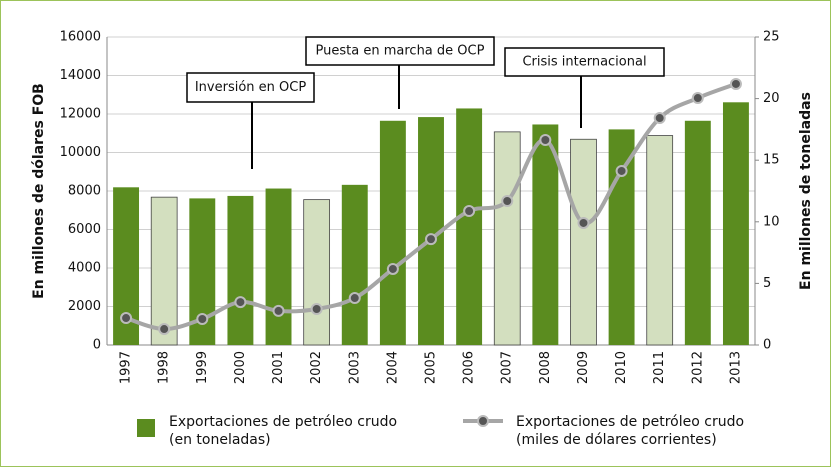 The width and height of the screenshot is (831, 467). I want to click on y-tick-label: 4000, so click(84, 268).